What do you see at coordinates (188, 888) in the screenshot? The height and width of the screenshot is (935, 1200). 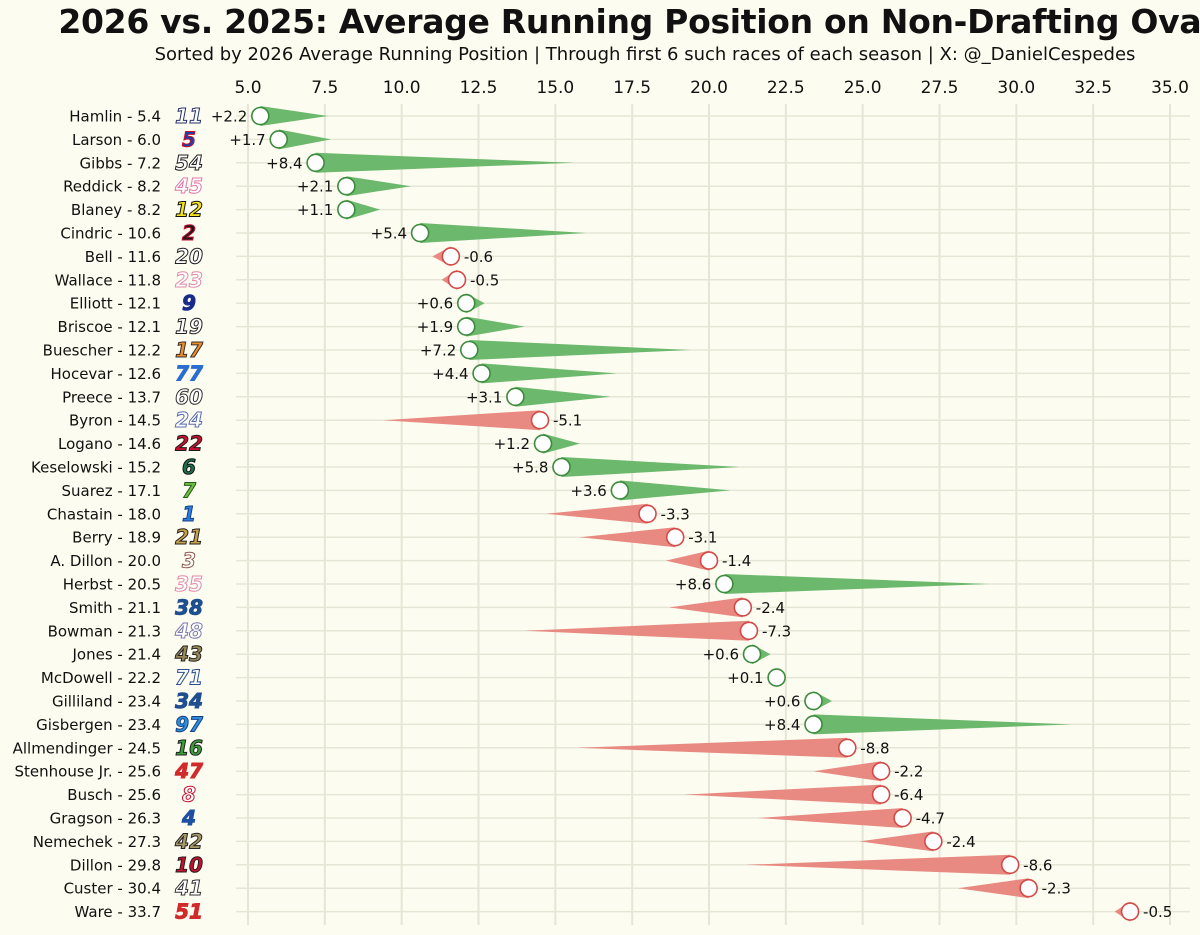 I see `car-number: 41` at bounding box center [188, 888].